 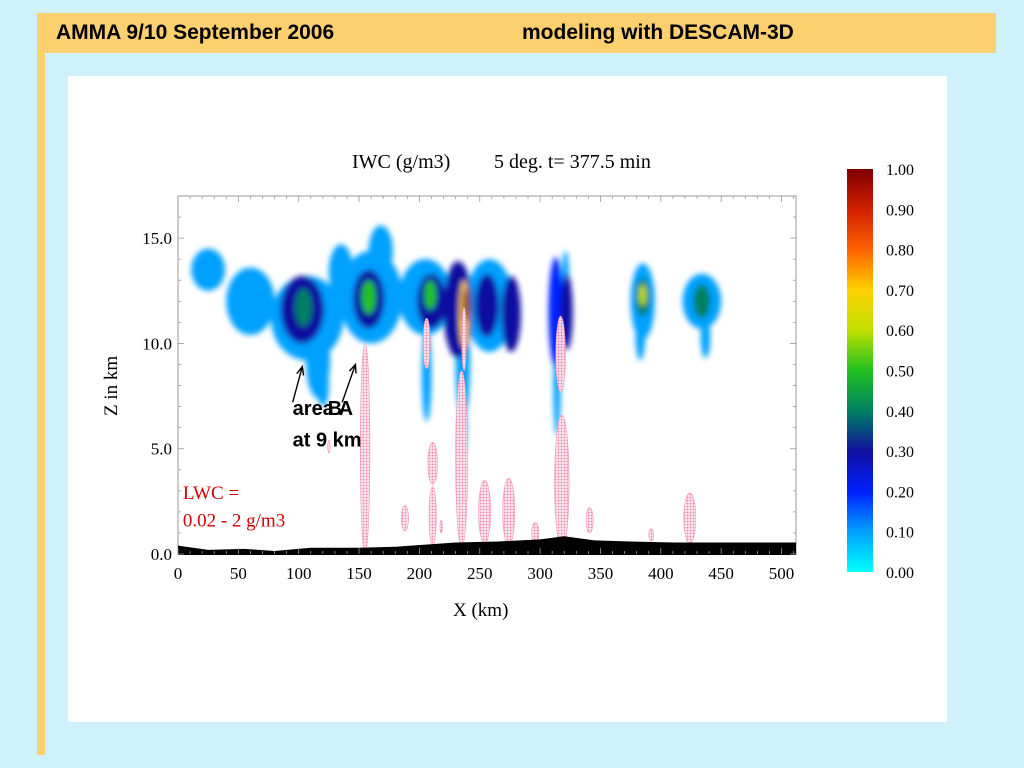 I want to click on x-tick-label: 300, so click(x=540, y=573).